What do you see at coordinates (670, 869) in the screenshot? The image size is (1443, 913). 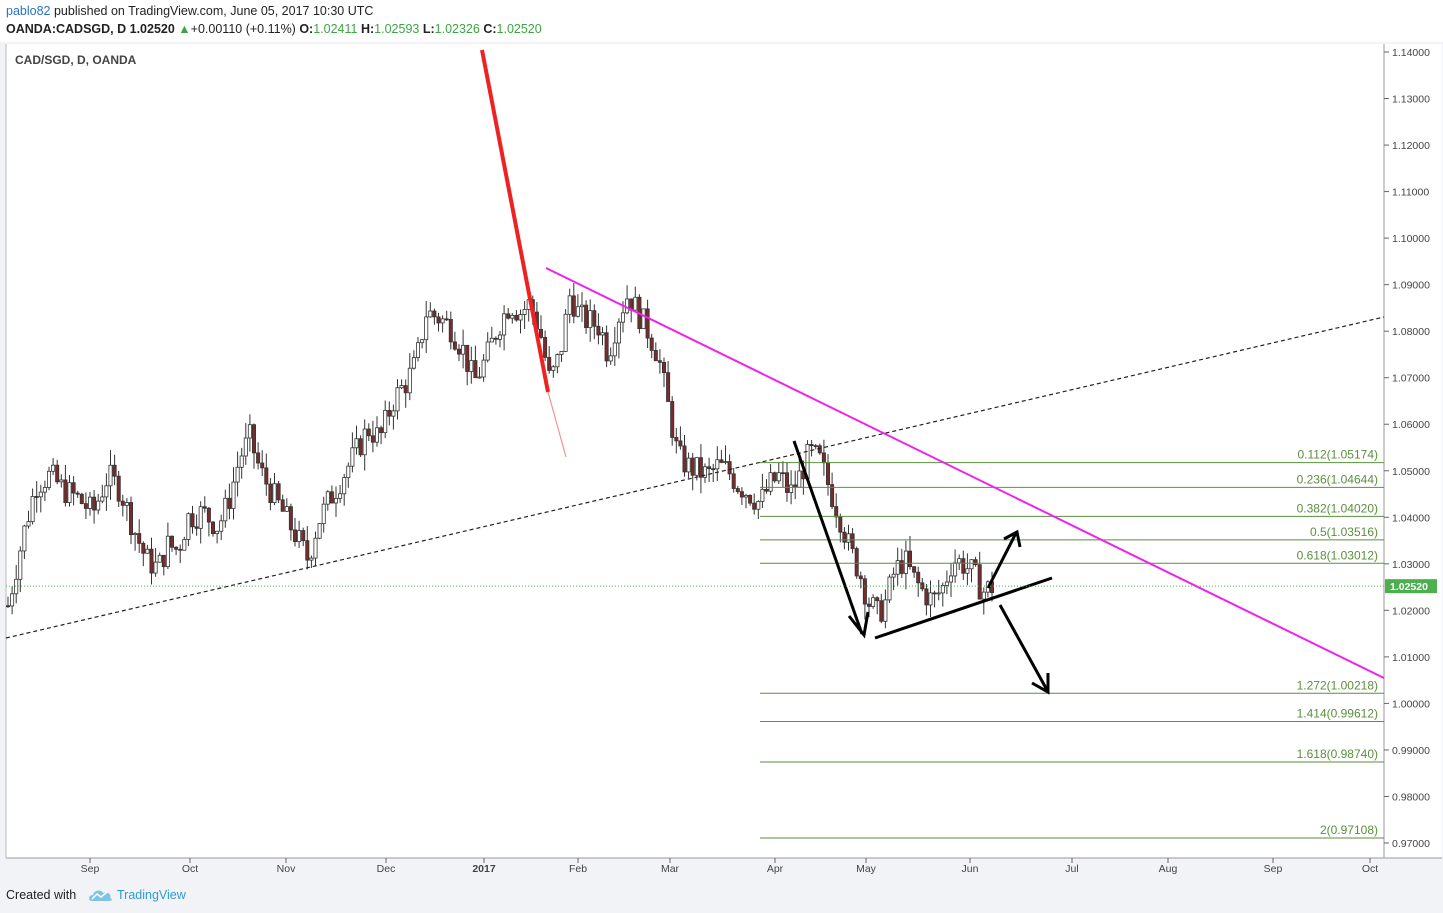 I see `x-tick-label: Mar` at bounding box center [670, 869].